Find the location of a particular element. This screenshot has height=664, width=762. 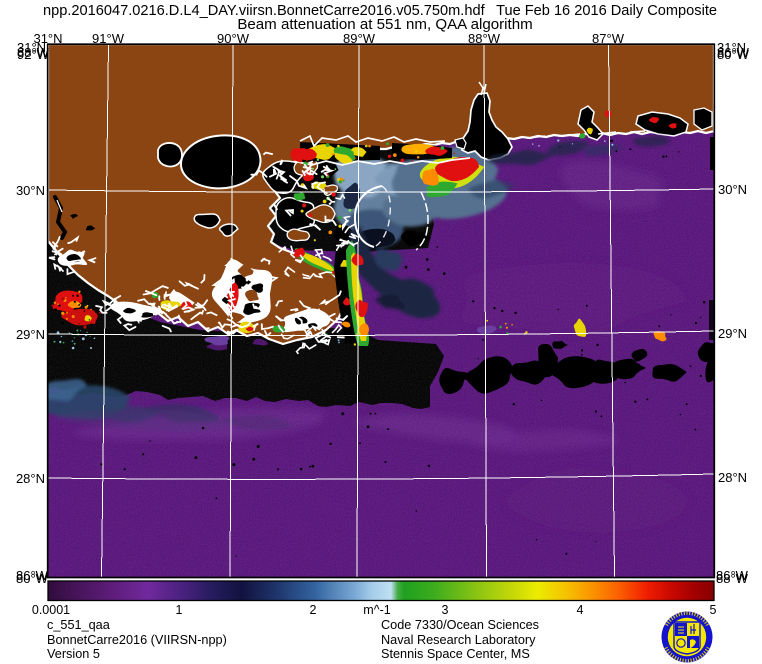

svg-text: 4 is located at coordinates (580, 610).